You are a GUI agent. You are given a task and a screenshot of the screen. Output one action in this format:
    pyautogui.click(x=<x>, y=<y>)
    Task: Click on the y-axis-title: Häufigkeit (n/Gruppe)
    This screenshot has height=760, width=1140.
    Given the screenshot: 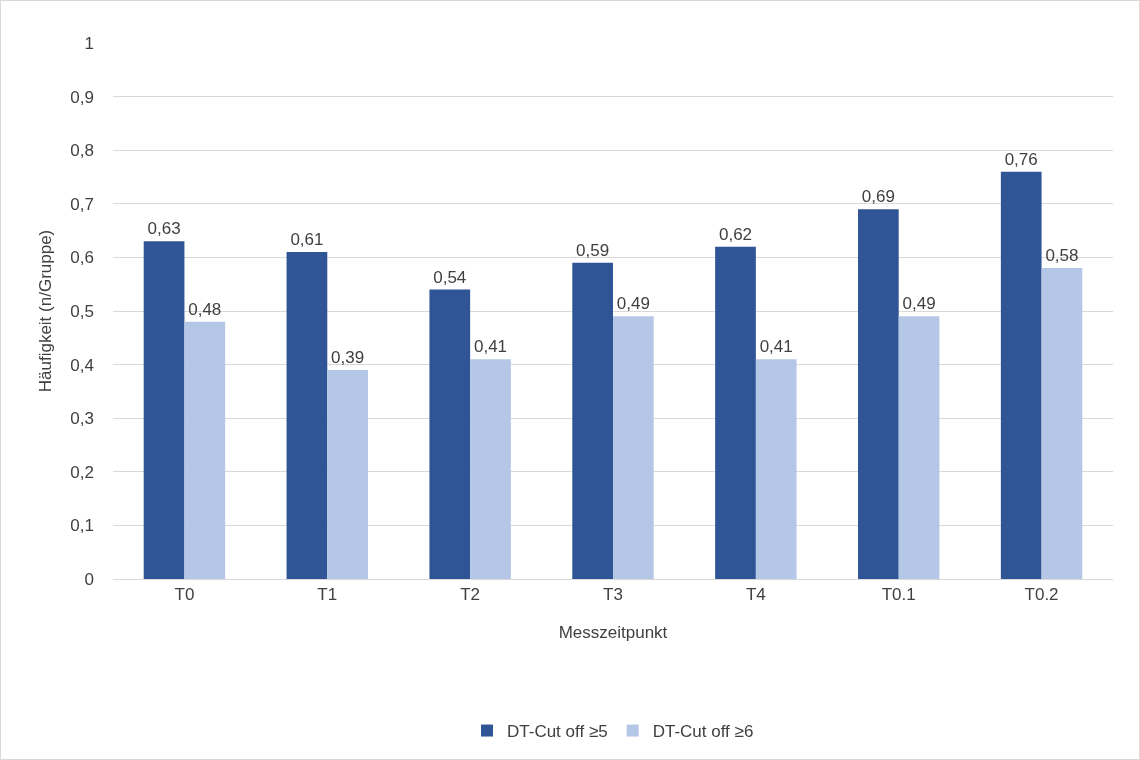 What is the action you would take?
    pyautogui.click(x=45, y=311)
    